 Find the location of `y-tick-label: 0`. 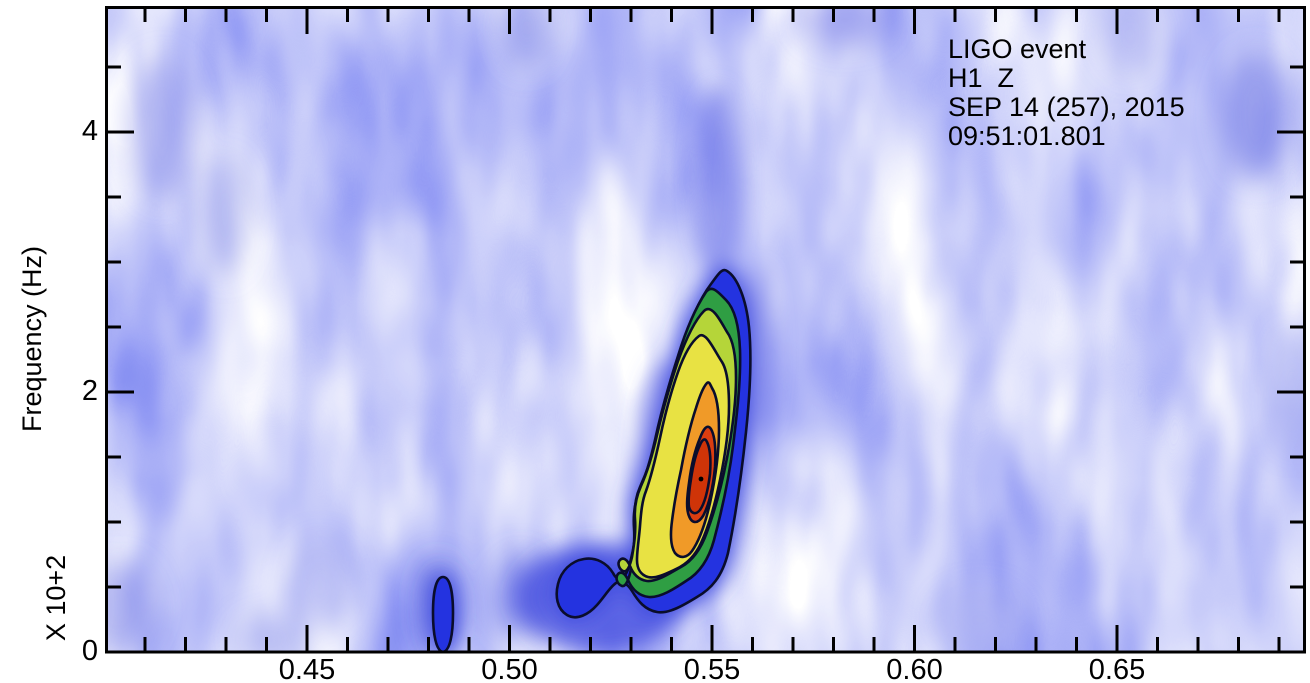

y-tick-label: 0 is located at coordinates (89, 651).